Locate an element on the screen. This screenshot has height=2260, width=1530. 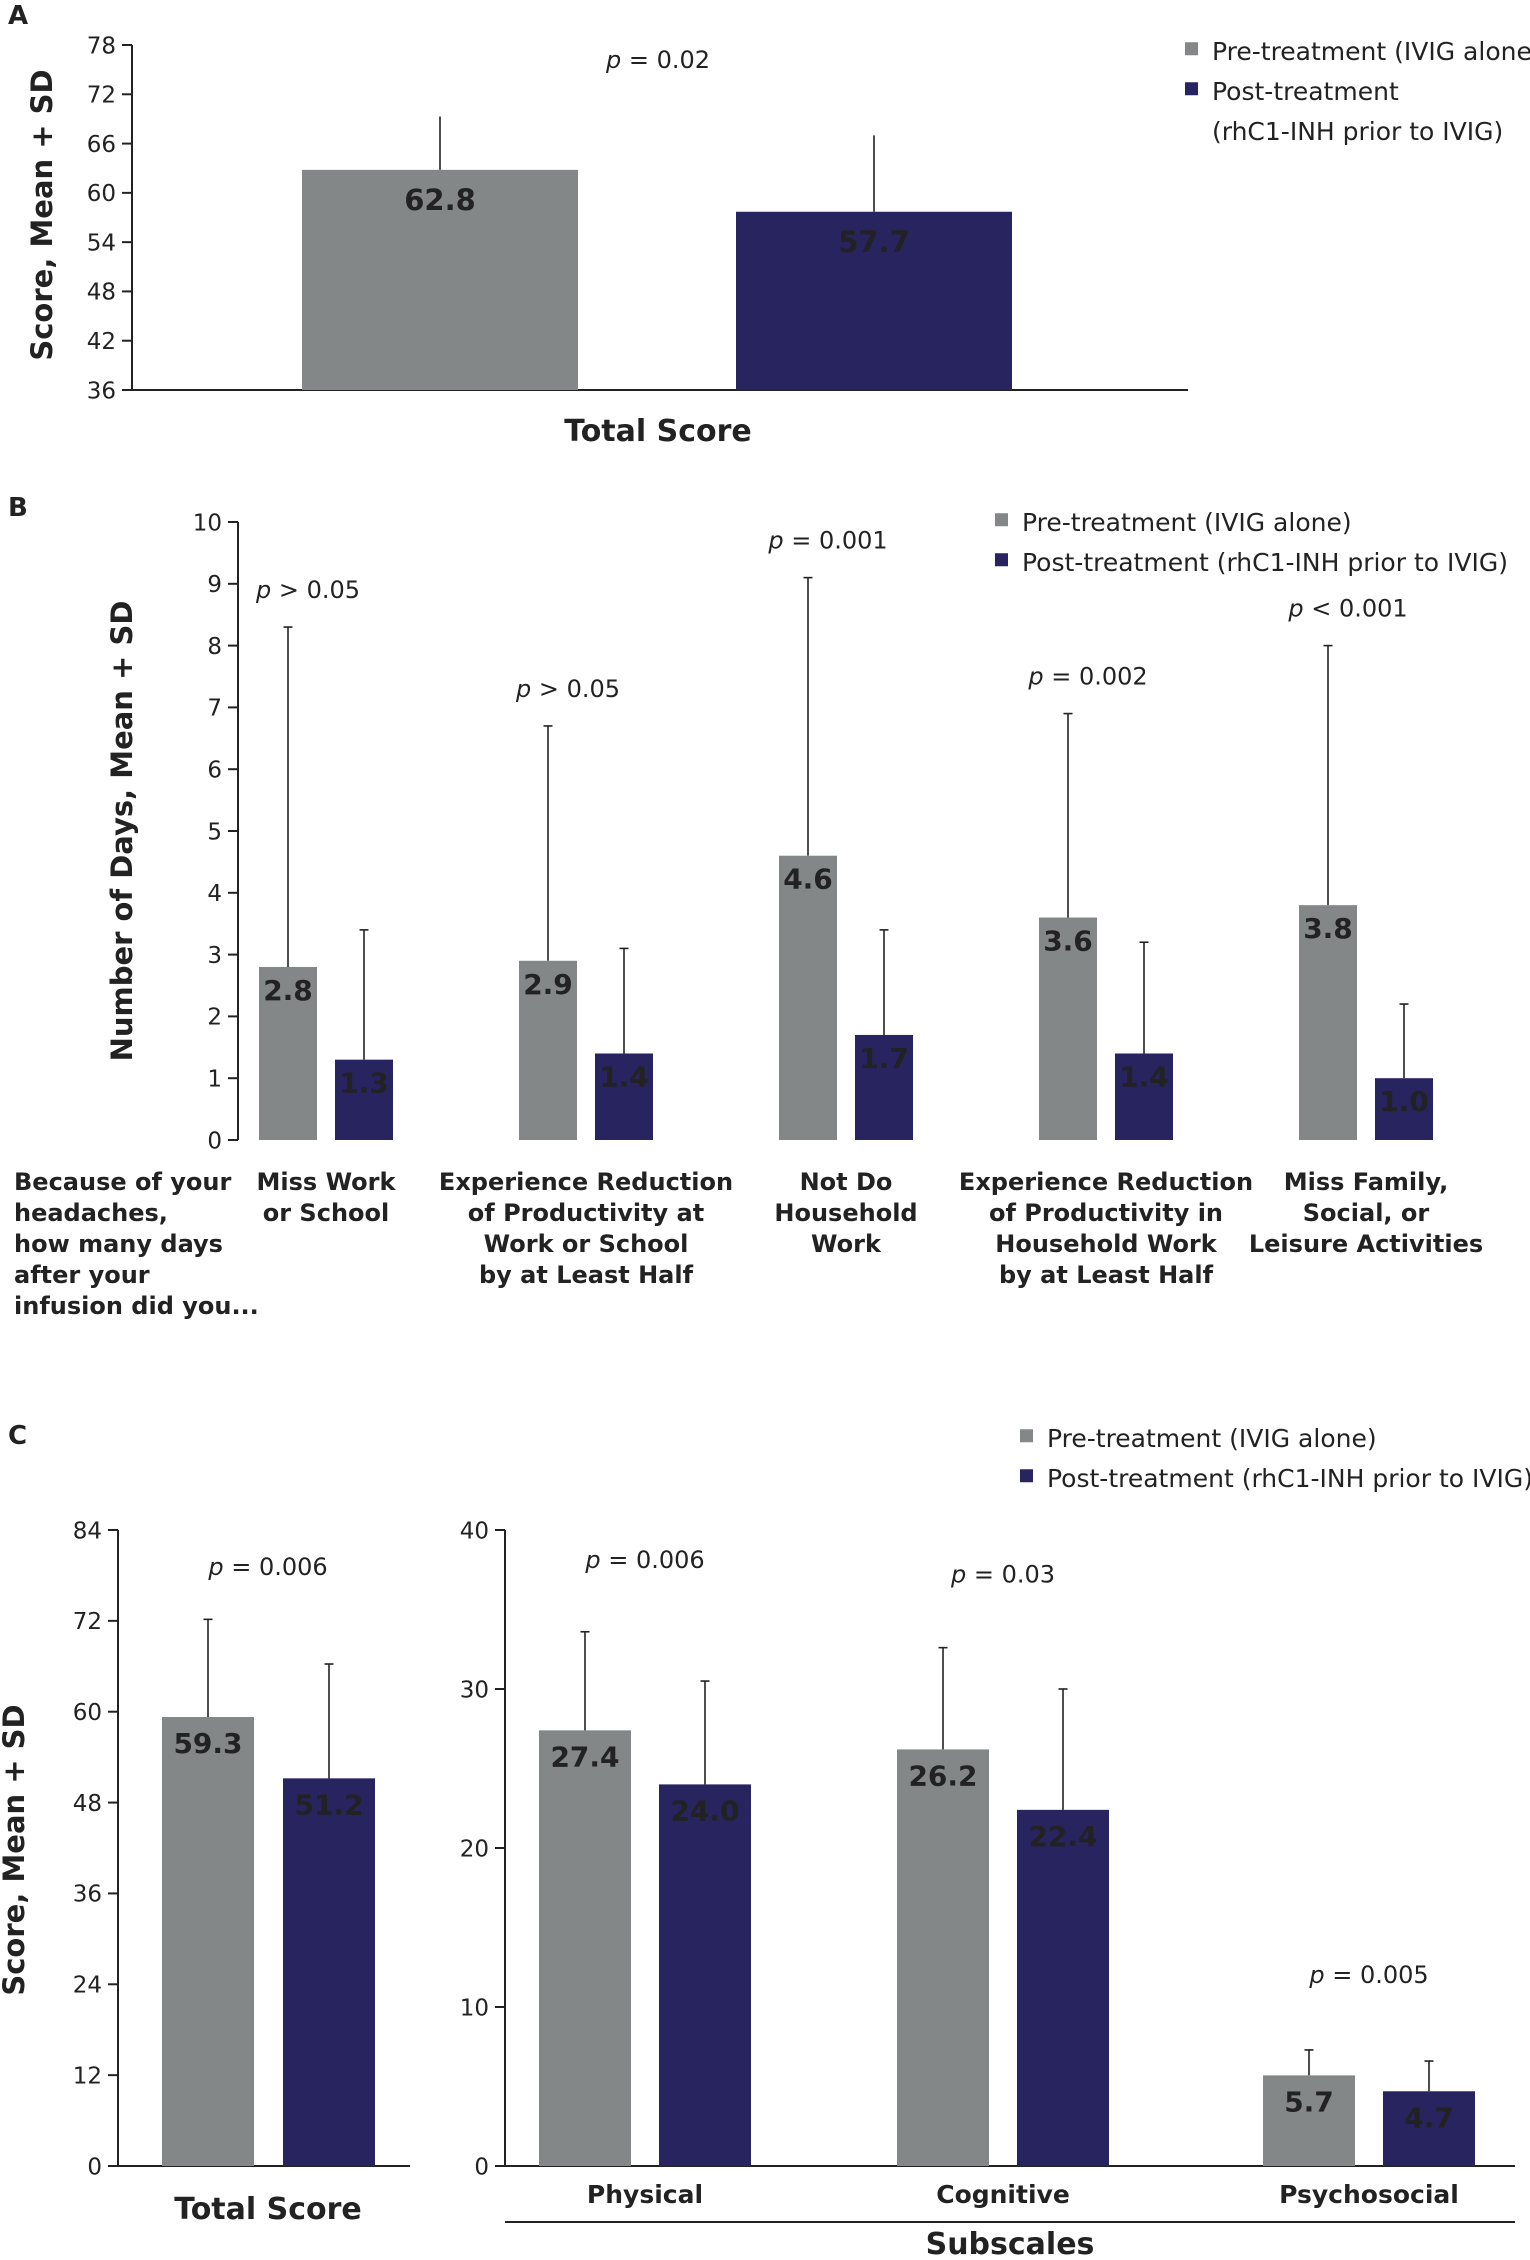
panel-b-legend-swatch-post is located at coordinates (1001, 560).